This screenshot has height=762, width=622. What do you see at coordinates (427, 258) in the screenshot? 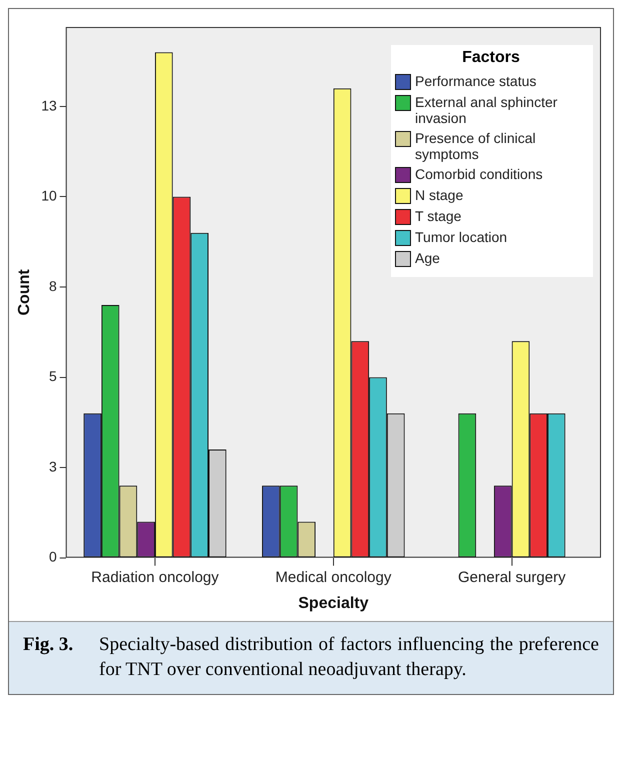
I see `legend-label: Age` at bounding box center [427, 258].